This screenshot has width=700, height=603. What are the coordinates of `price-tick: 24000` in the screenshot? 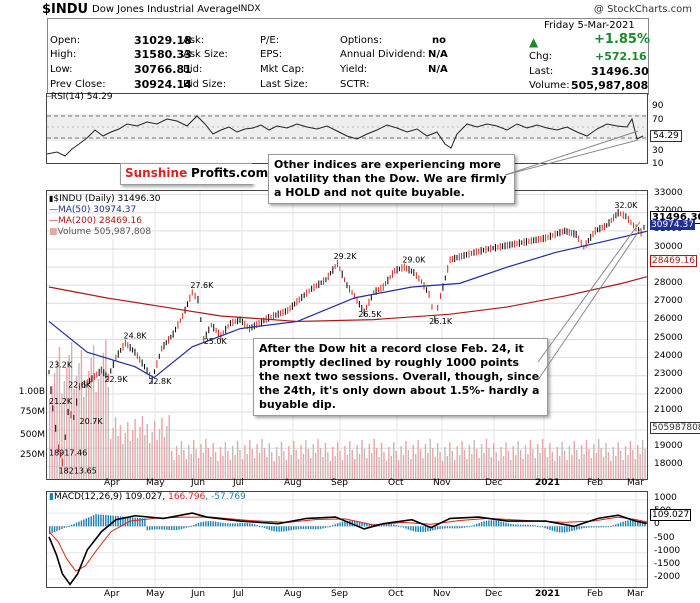 It's located at (668, 355).